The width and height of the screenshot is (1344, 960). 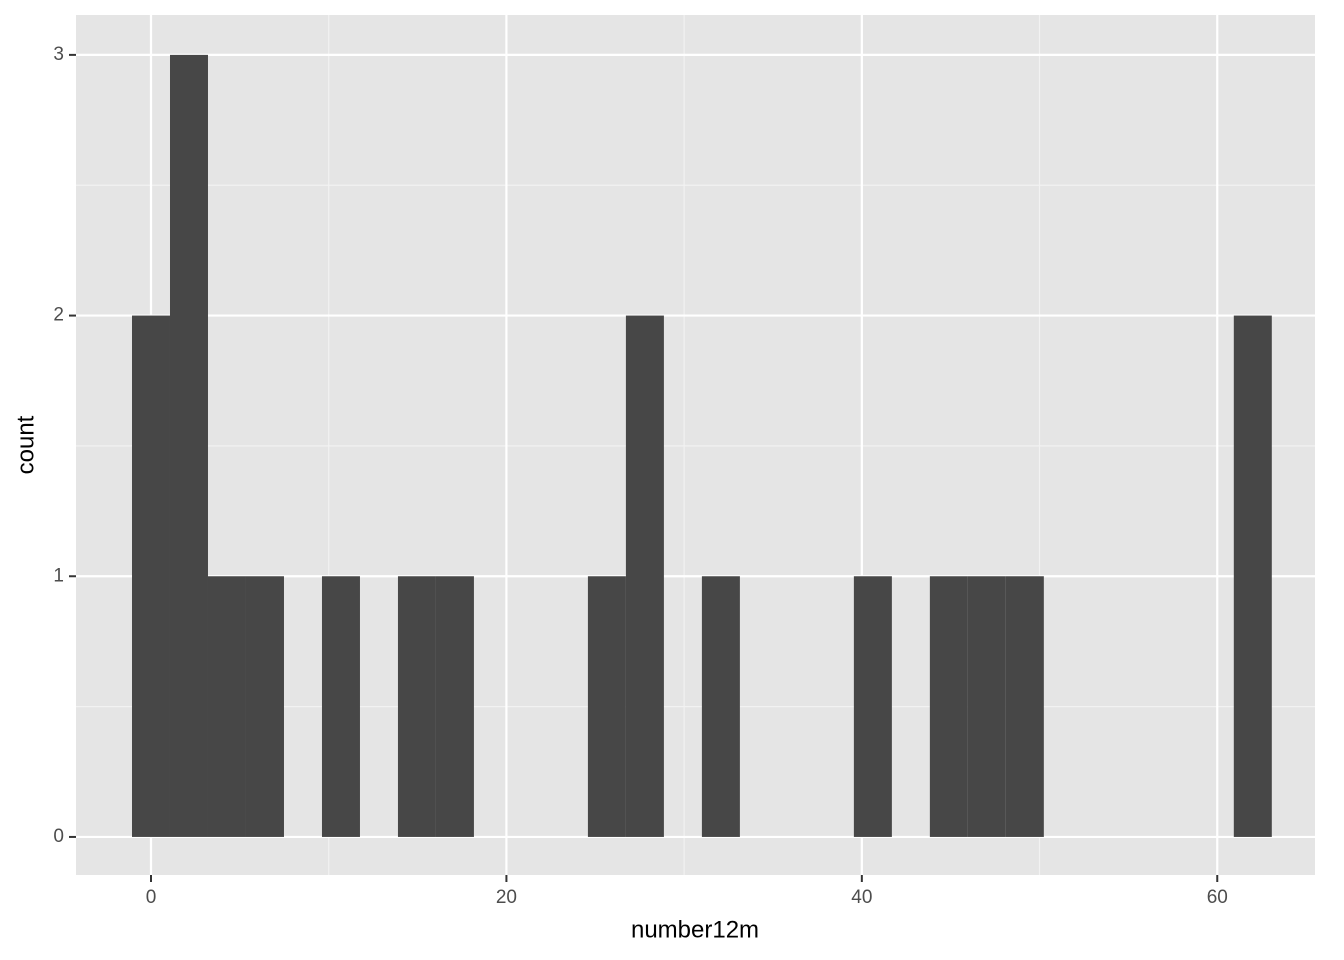 I want to click on y-axis-title: count, so click(x=25, y=444).